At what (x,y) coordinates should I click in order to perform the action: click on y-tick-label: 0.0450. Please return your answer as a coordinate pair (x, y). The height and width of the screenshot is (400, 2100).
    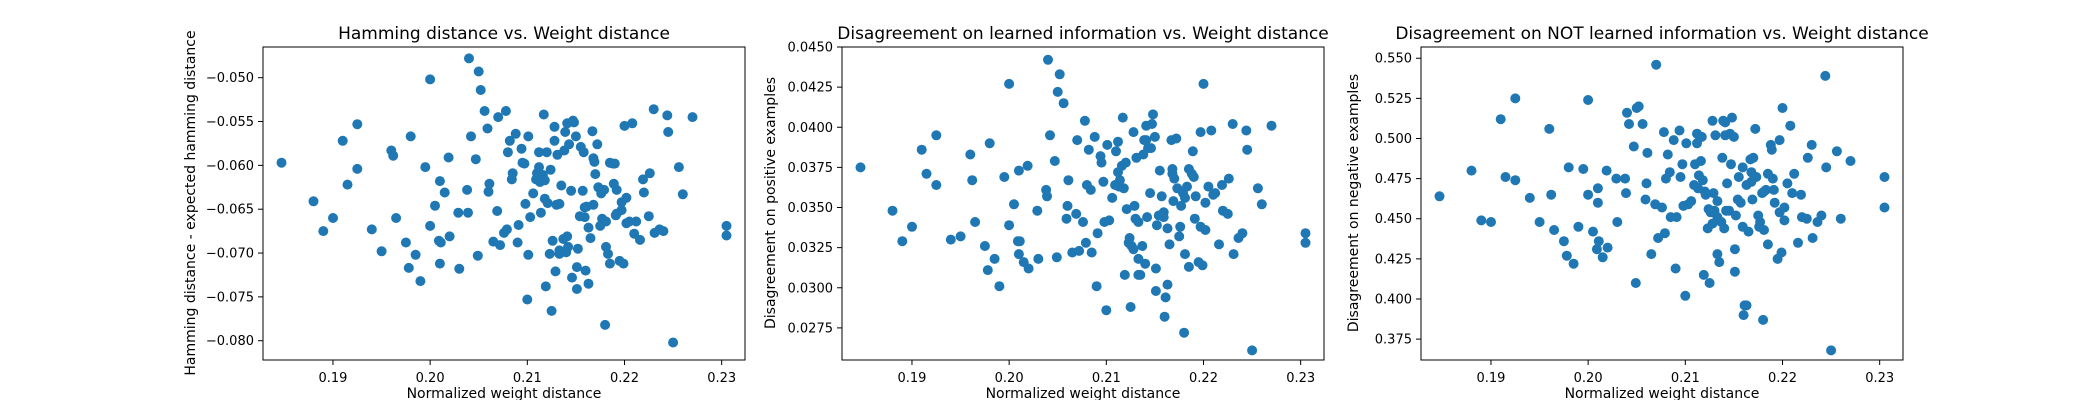
    Looking at the image, I should click on (811, 48).